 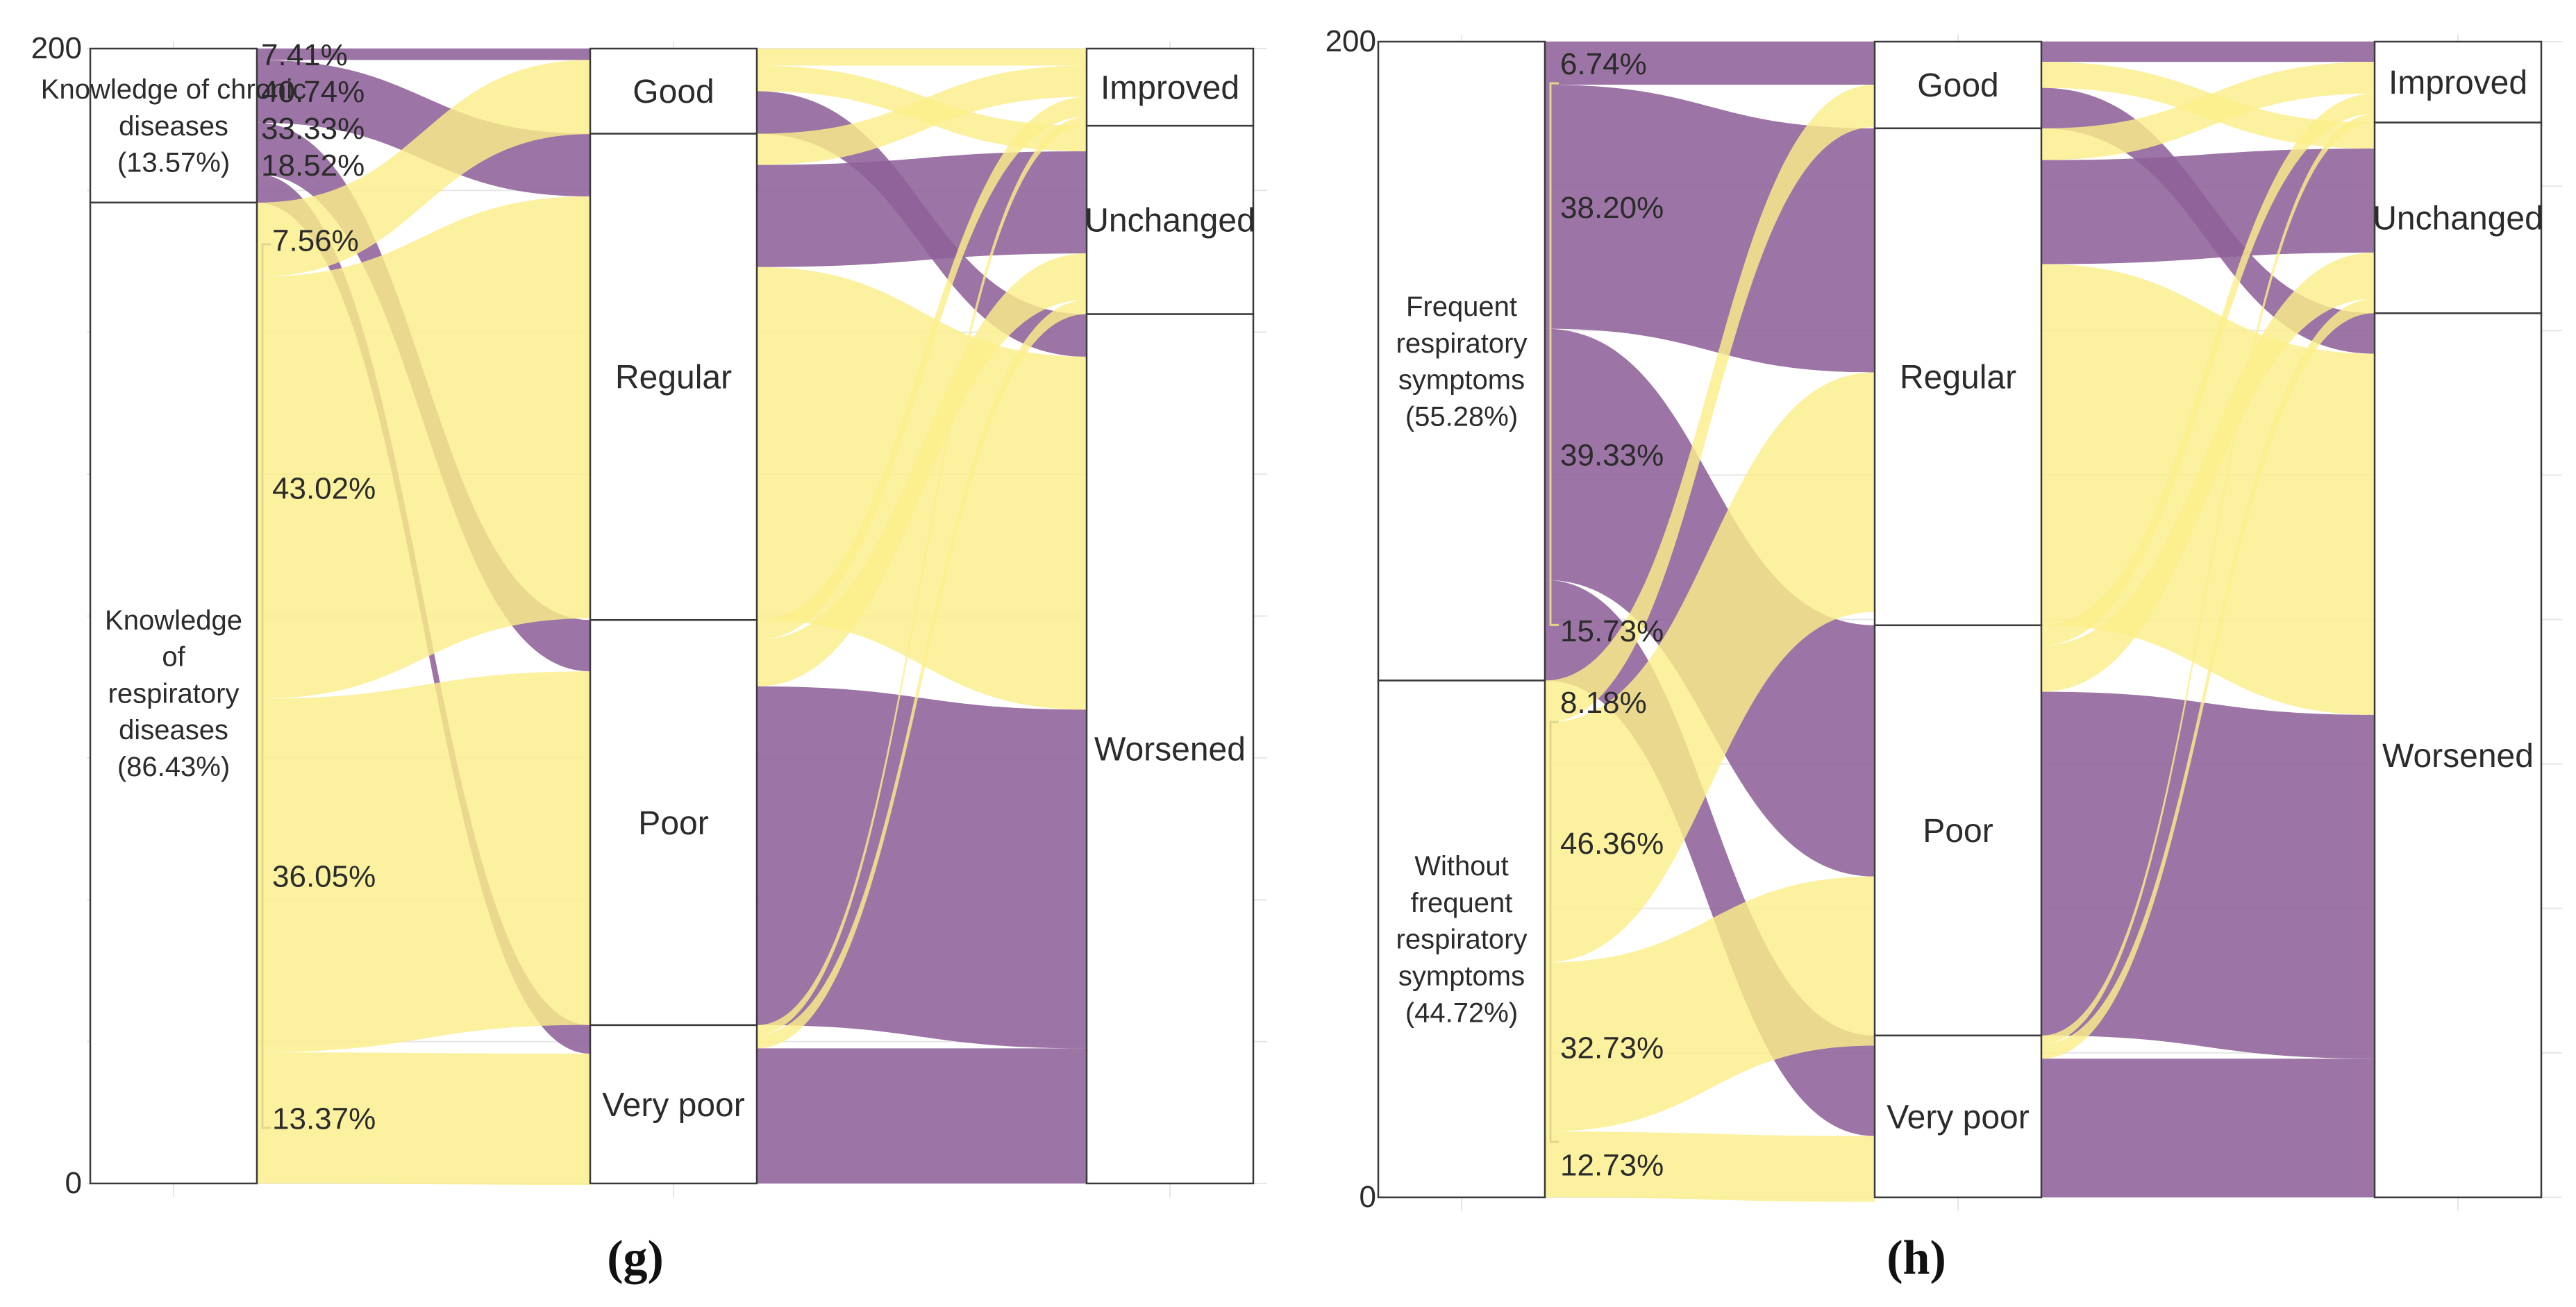 What do you see at coordinates (2208, 875) in the screenshot?
I see `flow-h_poor-to-h_worsened` at bounding box center [2208, 875].